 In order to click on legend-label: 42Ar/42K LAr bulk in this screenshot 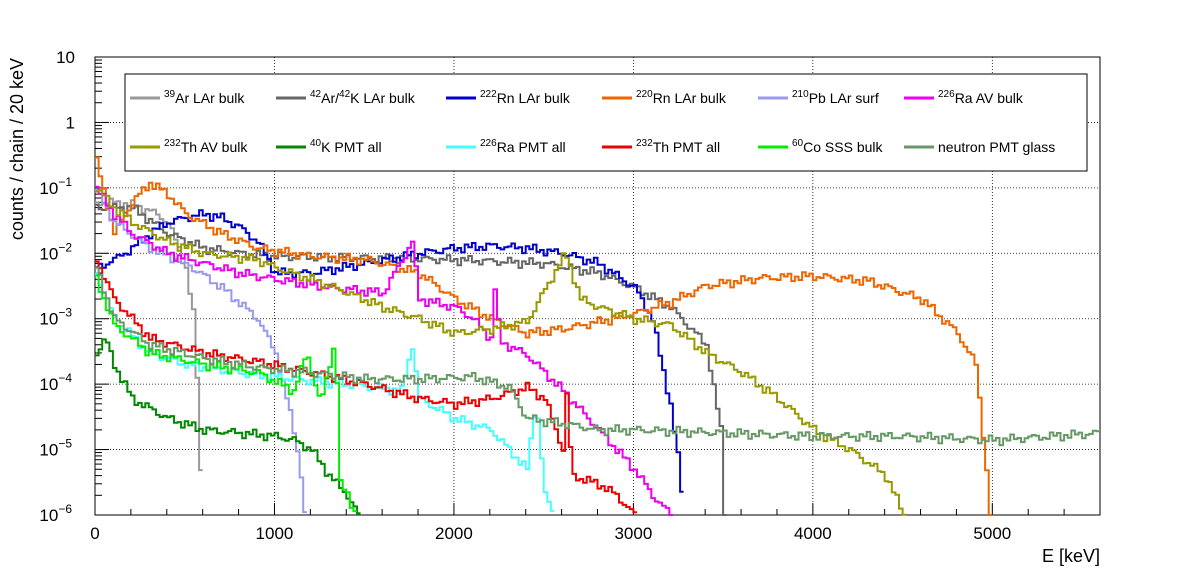, I will do `click(363, 97)`.